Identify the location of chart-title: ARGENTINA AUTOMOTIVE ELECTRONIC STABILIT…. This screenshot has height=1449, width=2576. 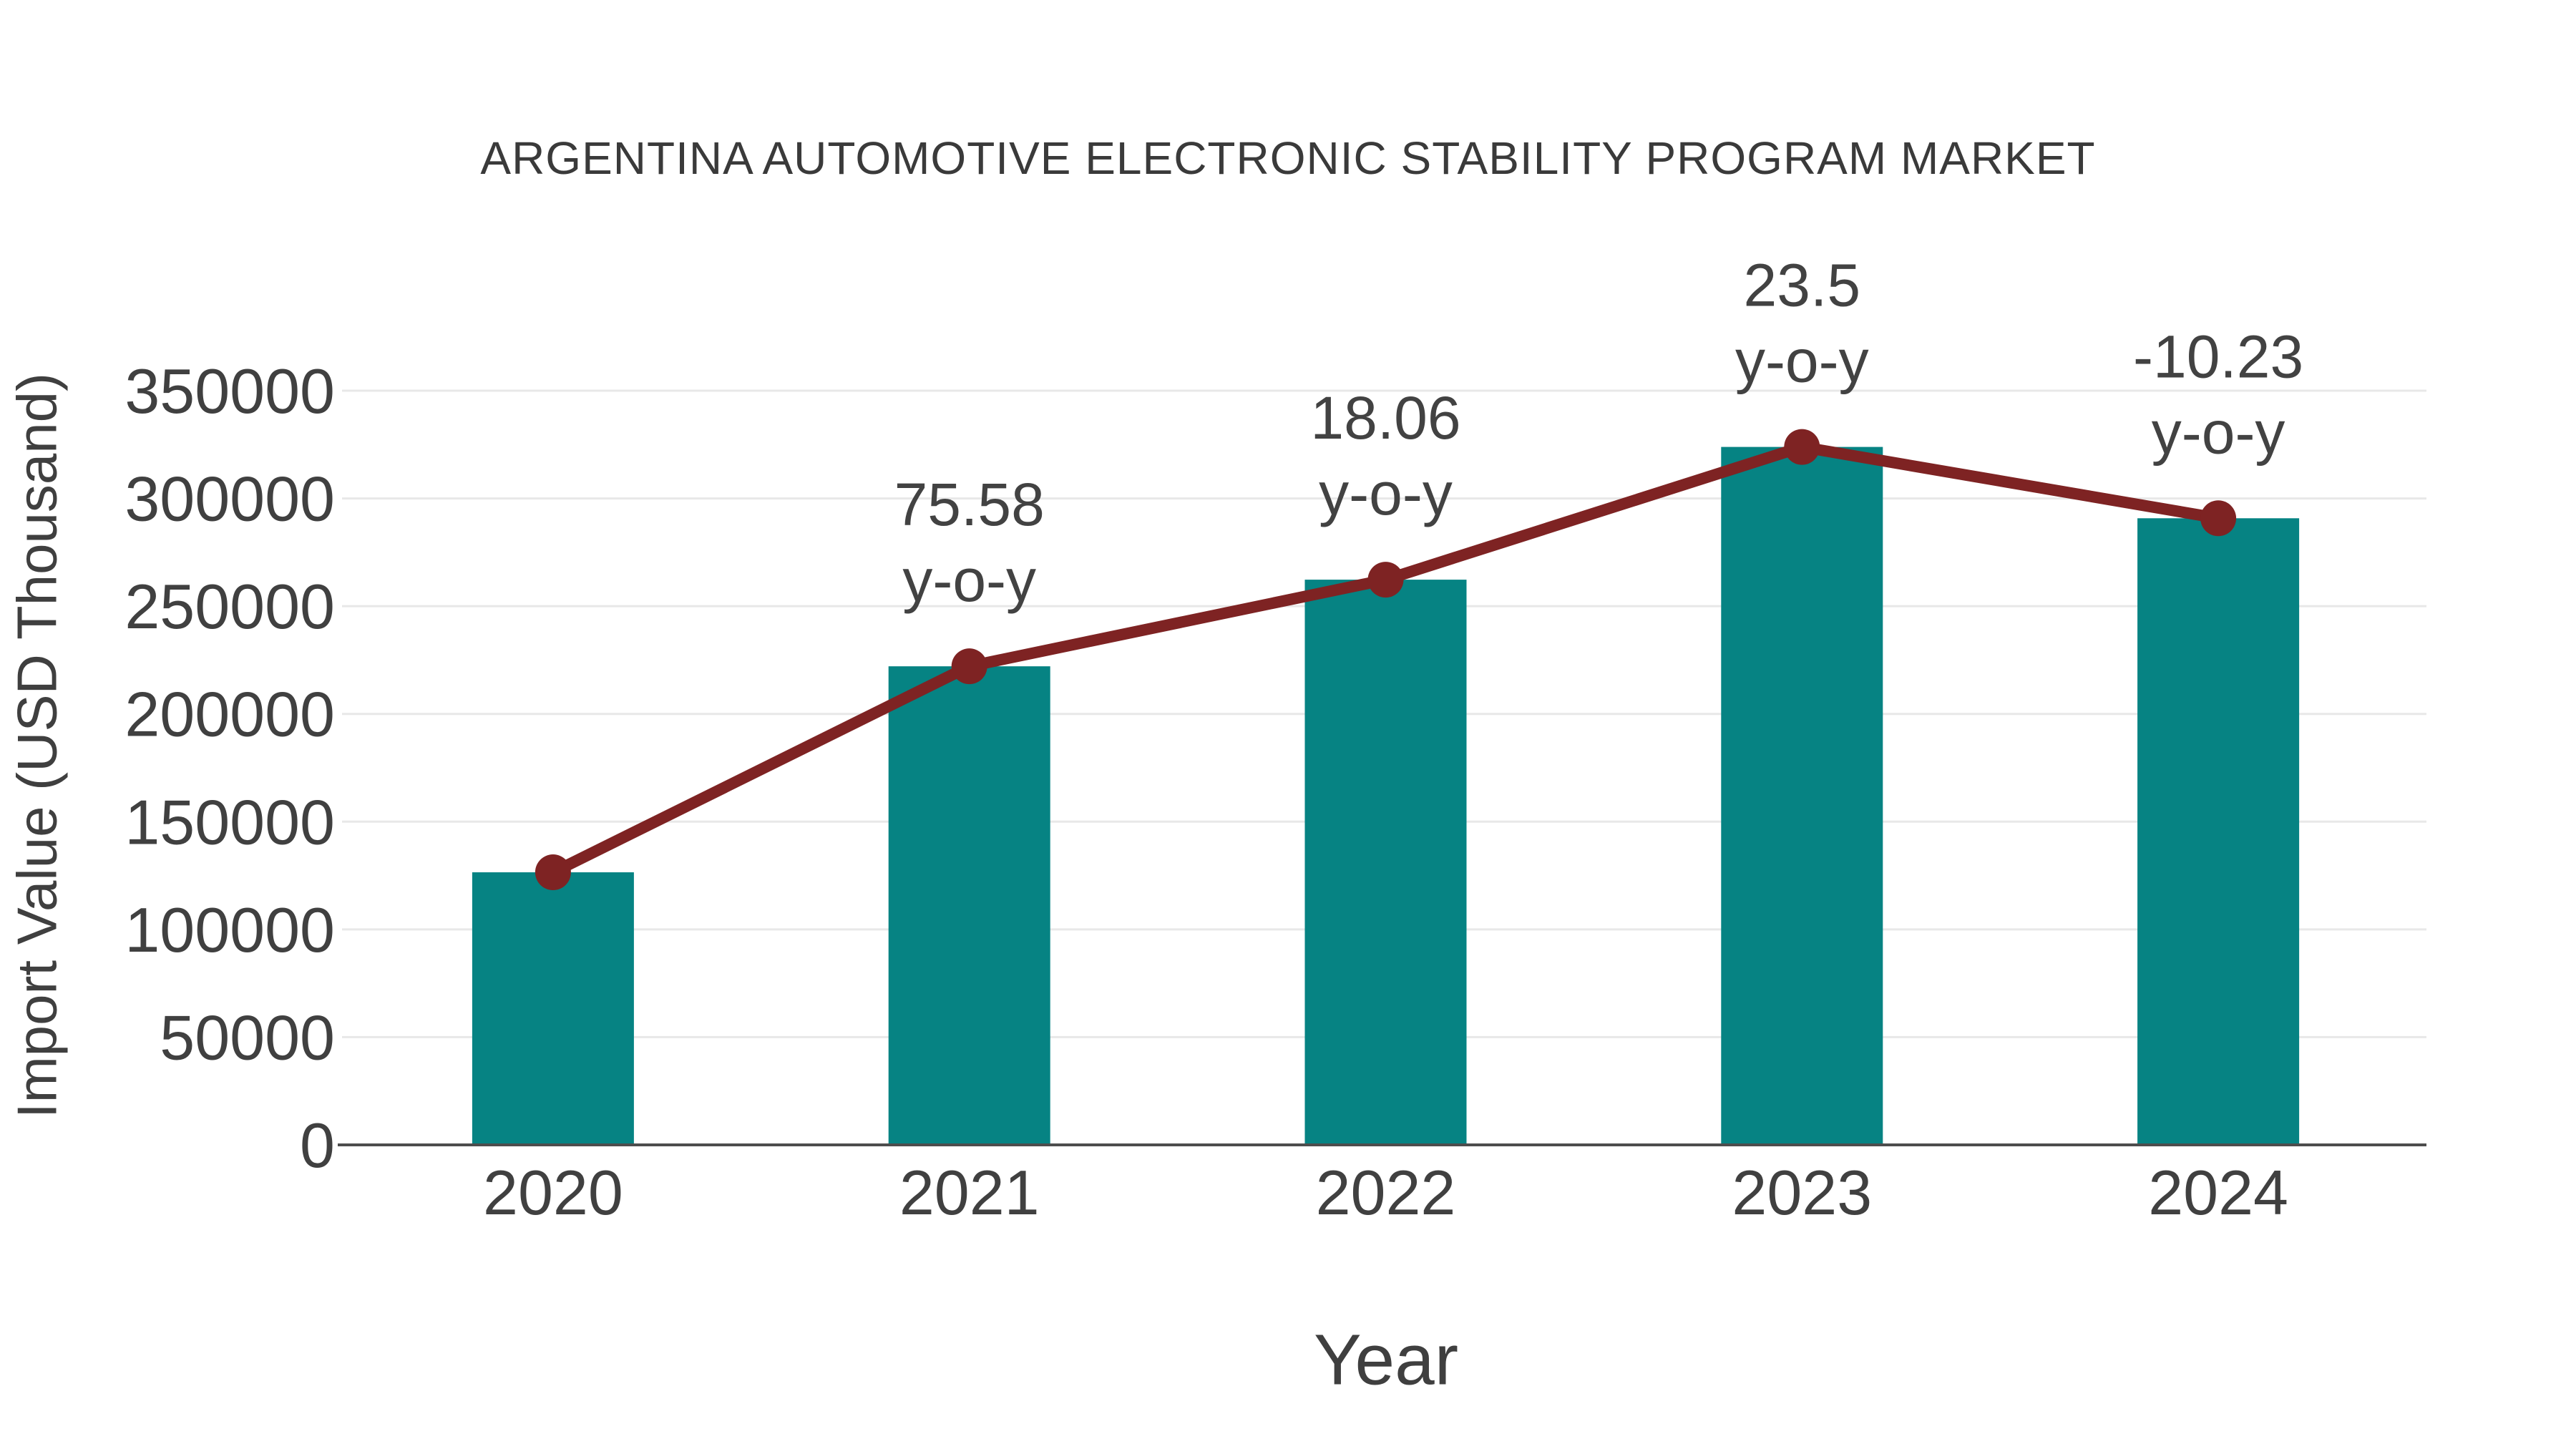
(1288, 158).